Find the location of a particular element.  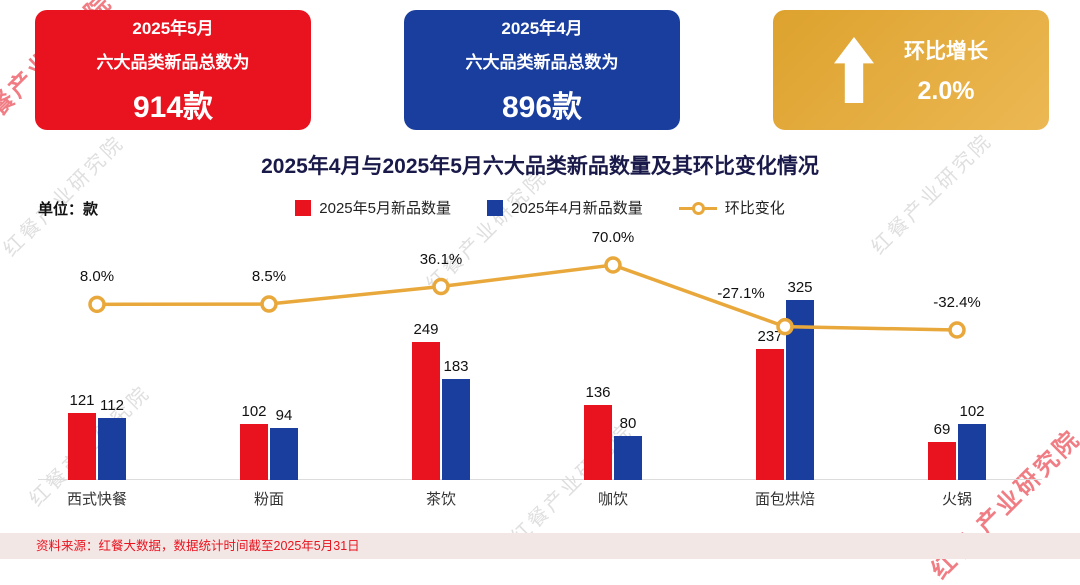

bar-value-may-茶饮: 249 is located at coordinates (426, 330).